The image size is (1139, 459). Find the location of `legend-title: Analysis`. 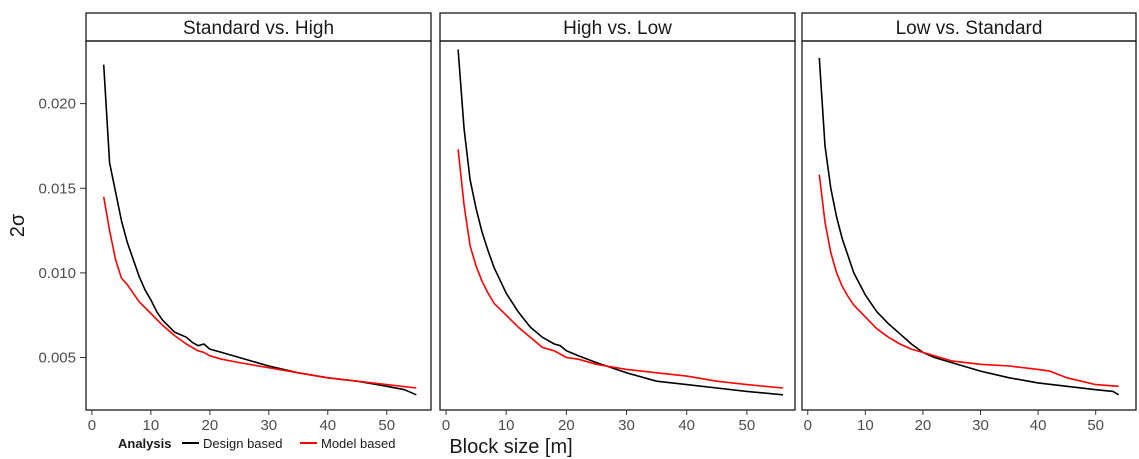

legend-title: Analysis is located at coordinates (144, 443).